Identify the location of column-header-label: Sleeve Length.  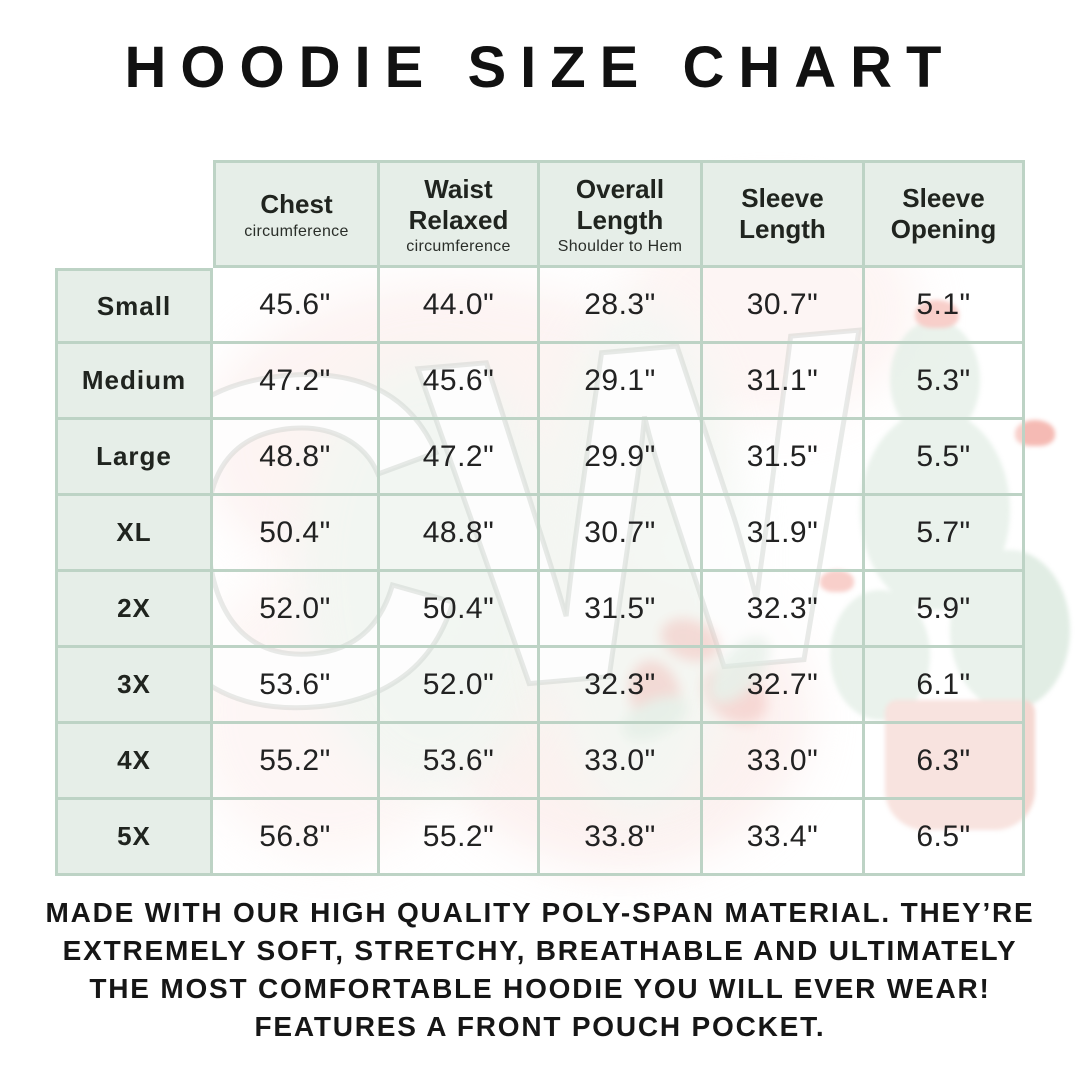
(782, 213).